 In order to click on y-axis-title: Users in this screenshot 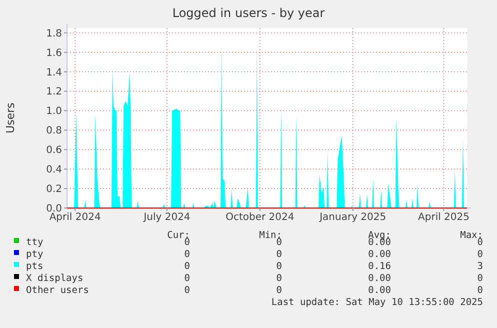, I will do `click(10, 118)`.